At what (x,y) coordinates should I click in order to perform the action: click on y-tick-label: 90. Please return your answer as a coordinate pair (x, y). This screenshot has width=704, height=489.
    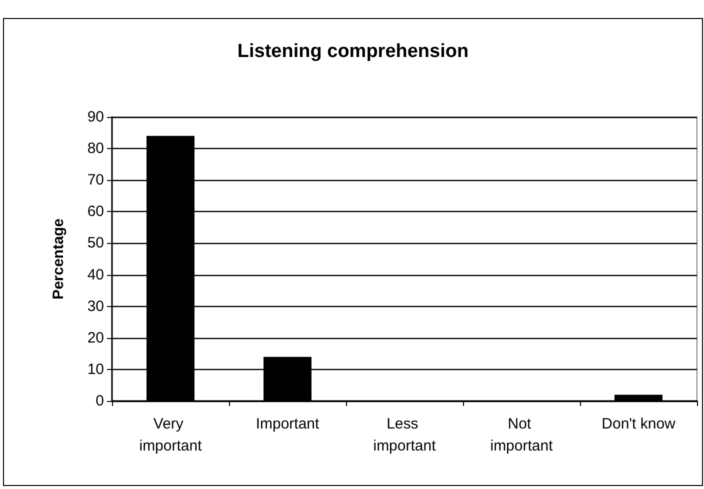
    Looking at the image, I should click on (95, 117).